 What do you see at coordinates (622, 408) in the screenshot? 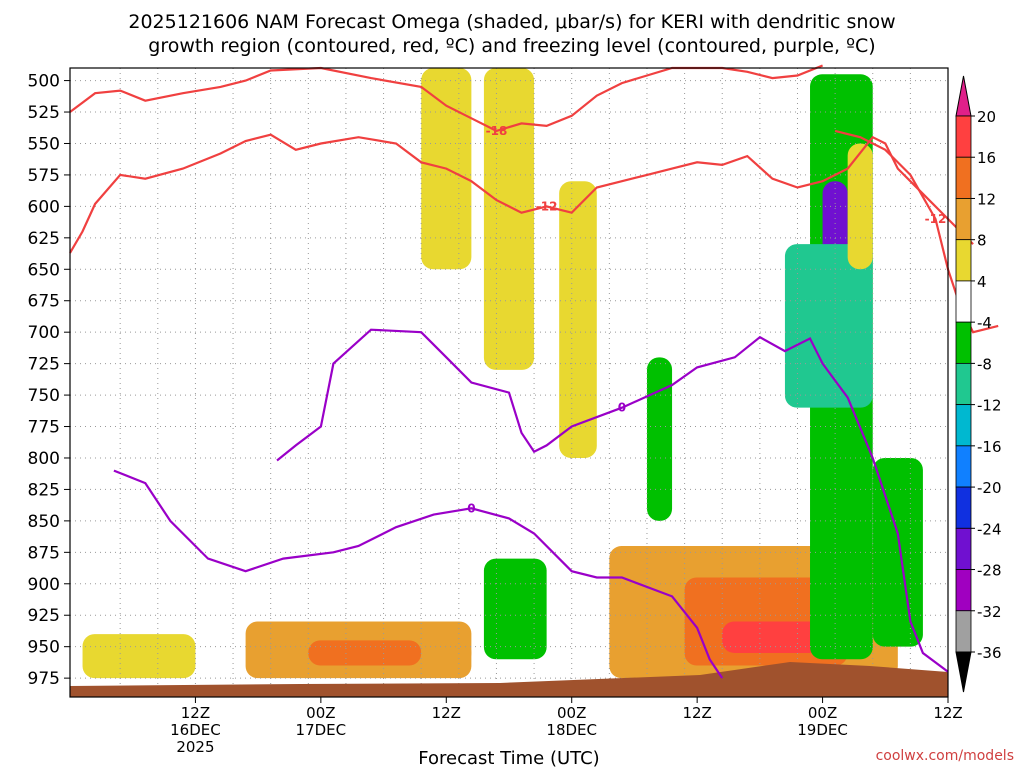
I see `contour-label-0: 0` at bounding box center [622, 408].